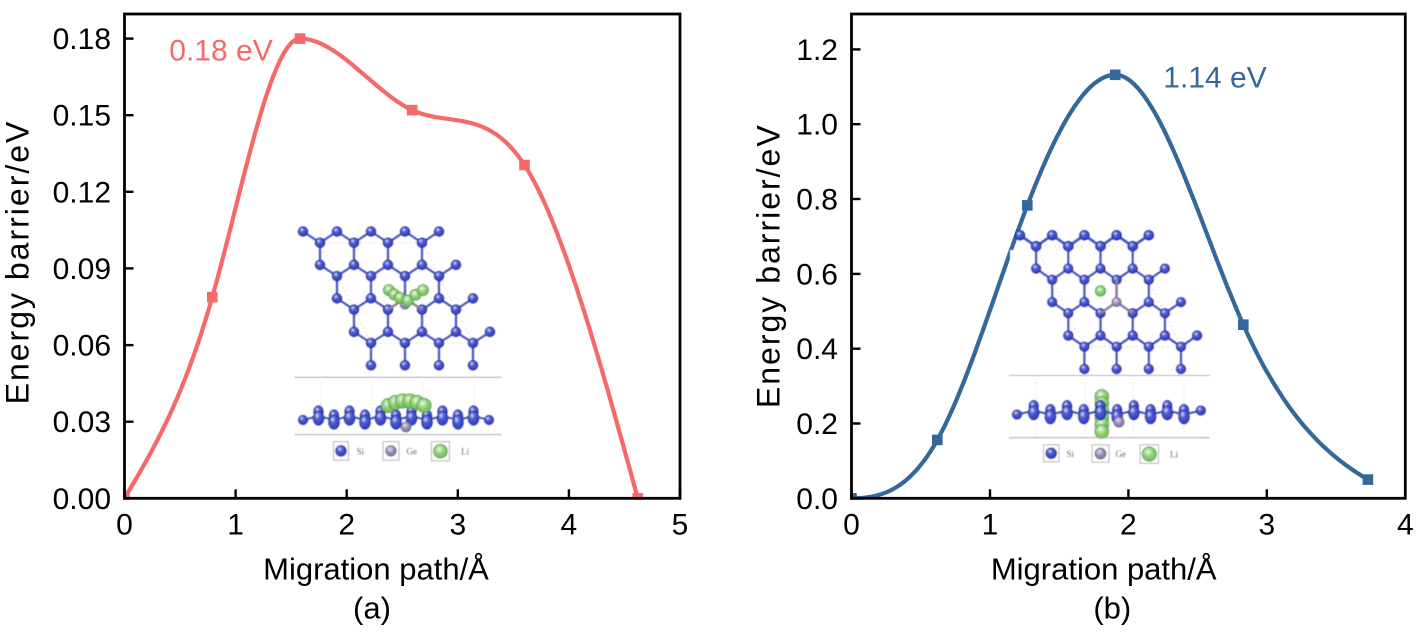 The image size is (1423, 633). What do you see at coordinates (817, 125) in the screenshot?
I see `svg-text: 1.0` at bounding box center [817, 125].